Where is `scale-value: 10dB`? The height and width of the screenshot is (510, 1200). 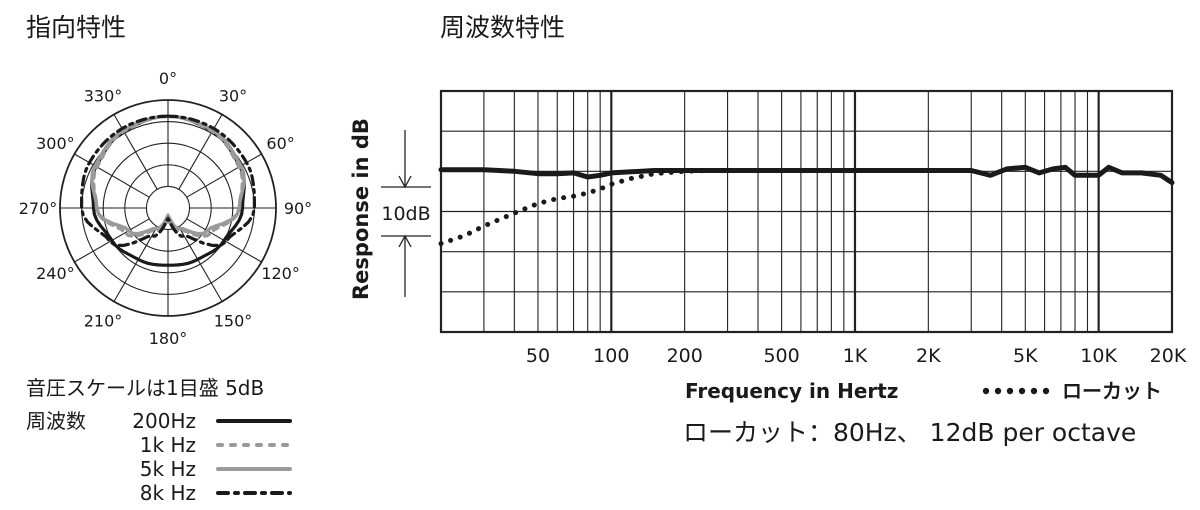 scale-value: 10dB is located at coordinates (405, 214).